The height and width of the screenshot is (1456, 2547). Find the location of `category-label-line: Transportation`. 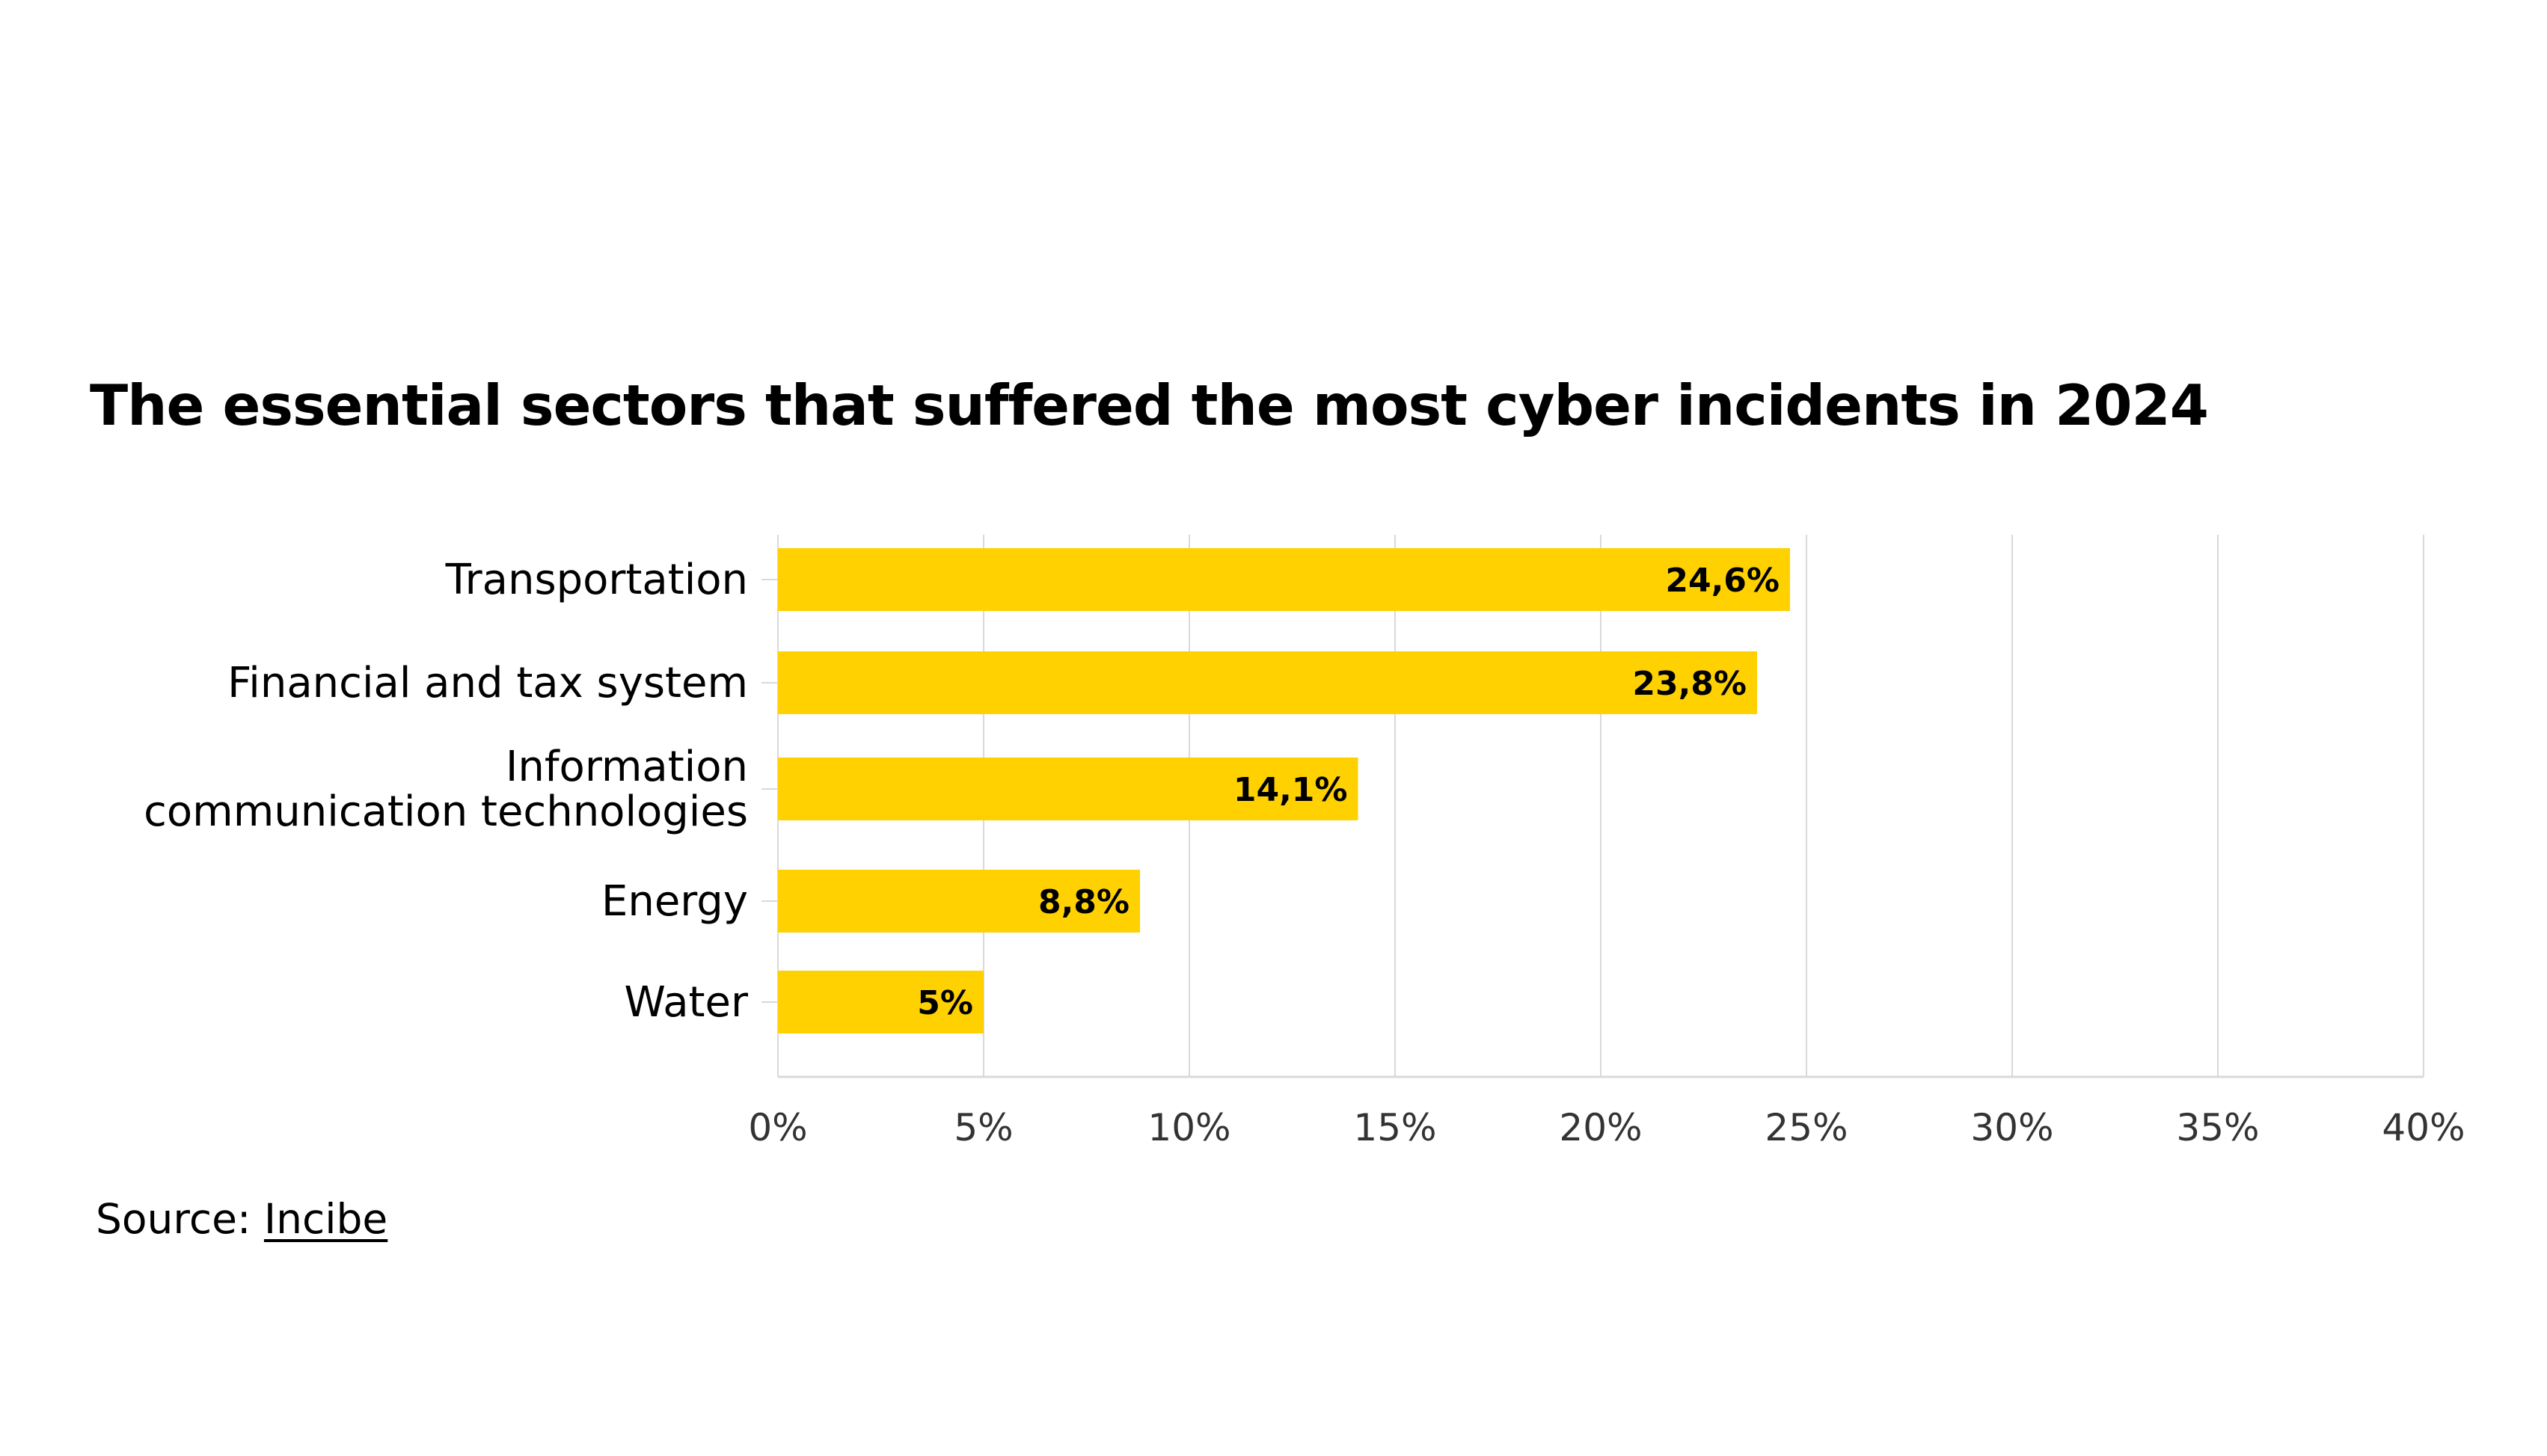

category-label-line: Transportation is located at coordinates (596, 580).